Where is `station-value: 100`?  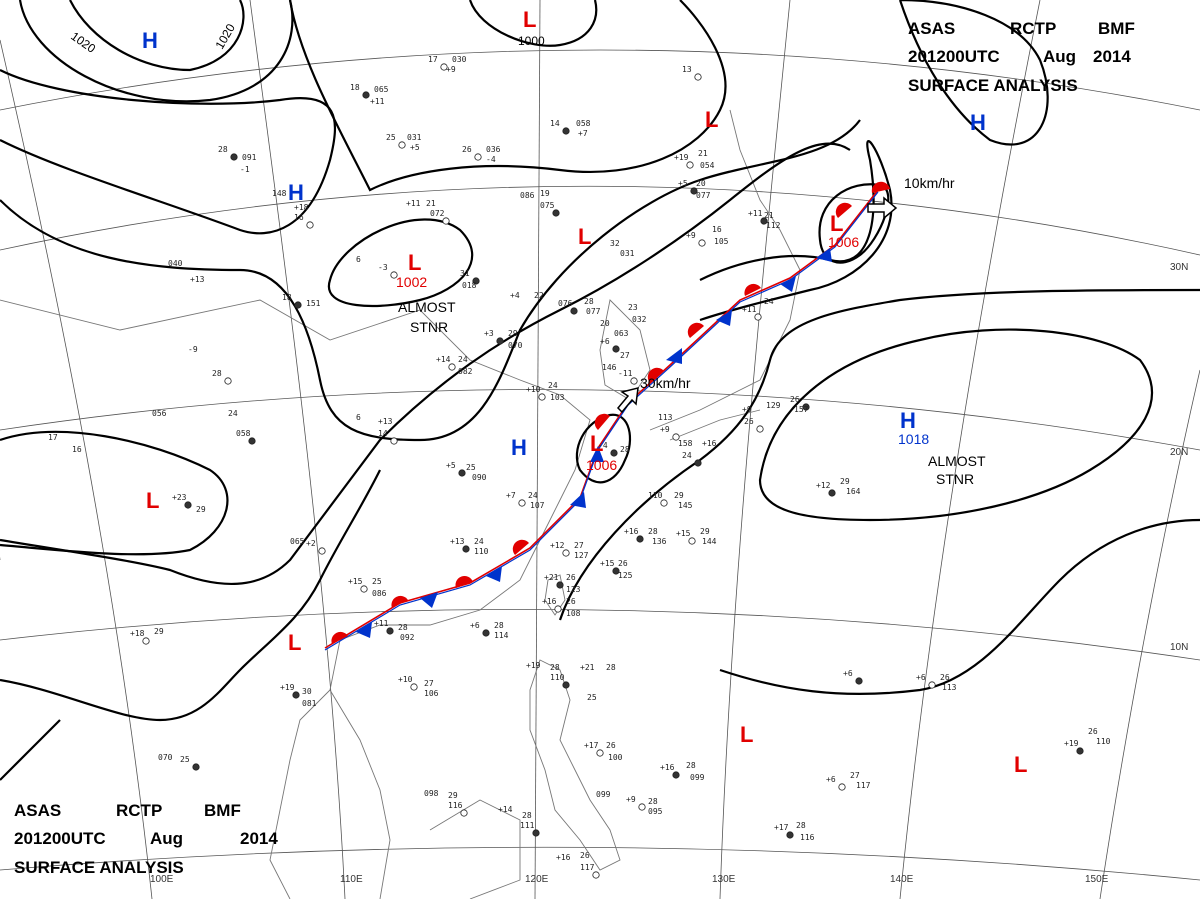
station-value: 100 is located at coordinates (615, 757).